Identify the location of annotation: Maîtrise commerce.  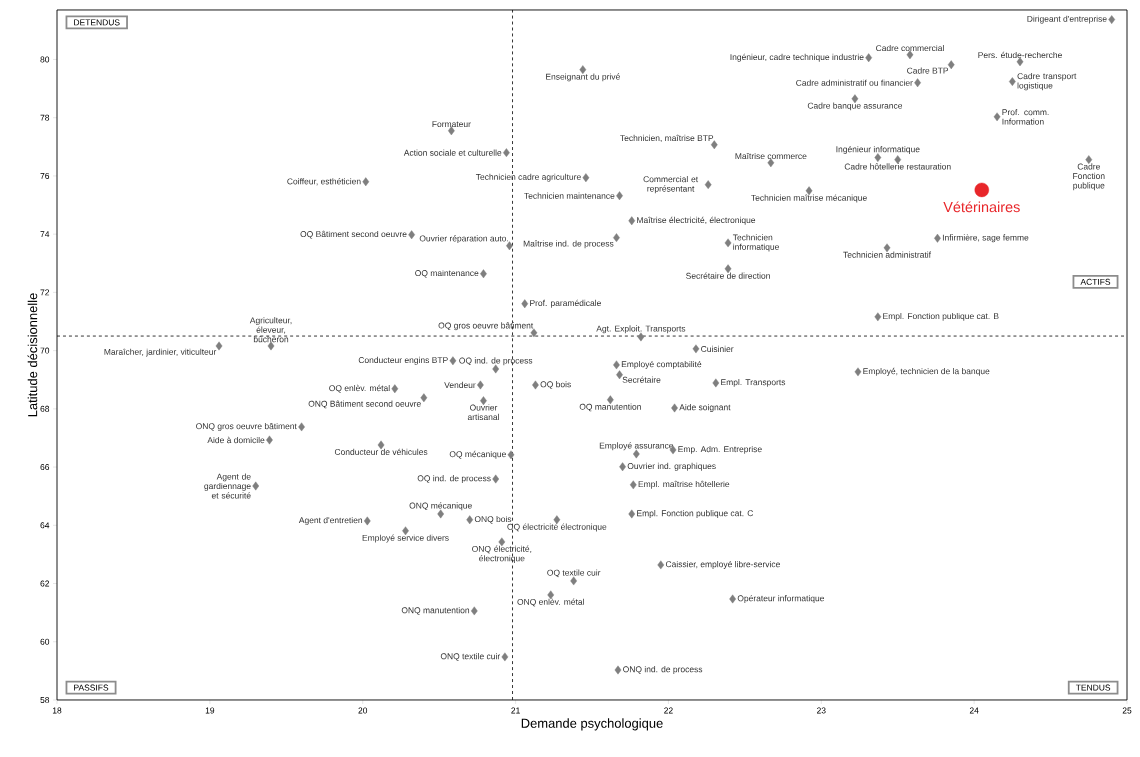
(771, 156).